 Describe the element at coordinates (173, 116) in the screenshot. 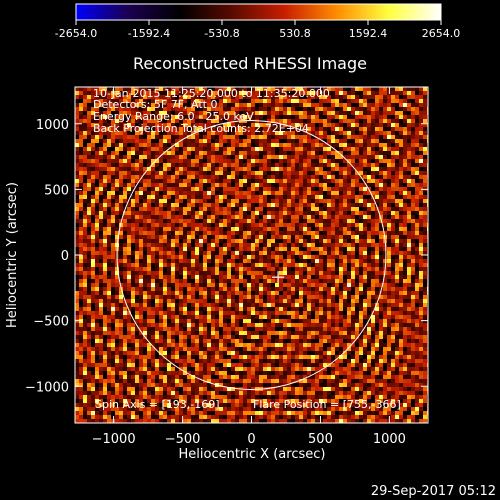

I see `annotation-energy: Energy Range: 6.0 - 25.0 keV` at that location.